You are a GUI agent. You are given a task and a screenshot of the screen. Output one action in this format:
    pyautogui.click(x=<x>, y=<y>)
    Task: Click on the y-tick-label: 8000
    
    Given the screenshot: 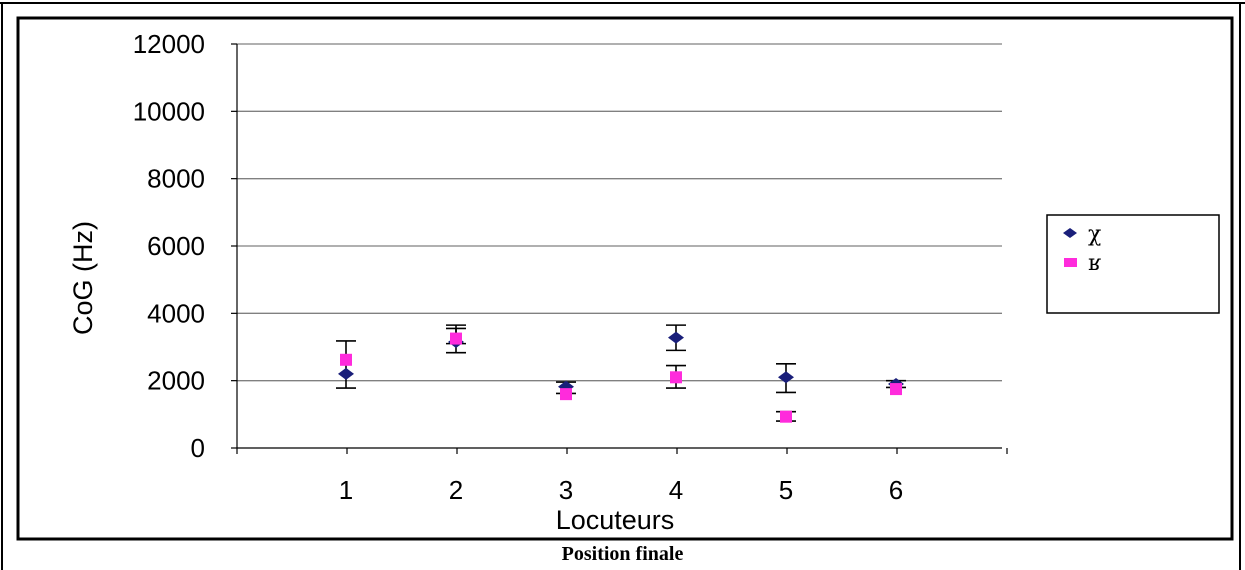 What is the action you would take?
    pyautogui.click(x=176, y=179)
    